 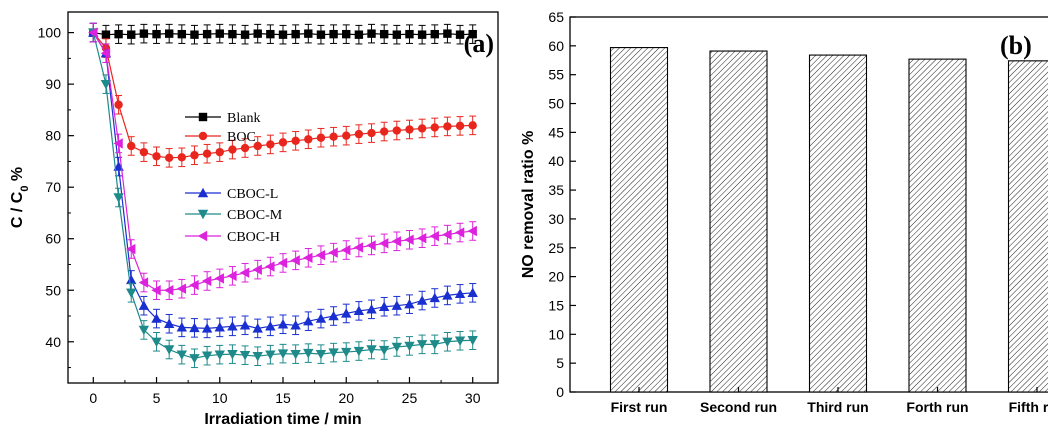 What do you see at coordinates (556, 46) in the screenshot?
I see `y-tick-label: 60` at bounding box center [556, 46].